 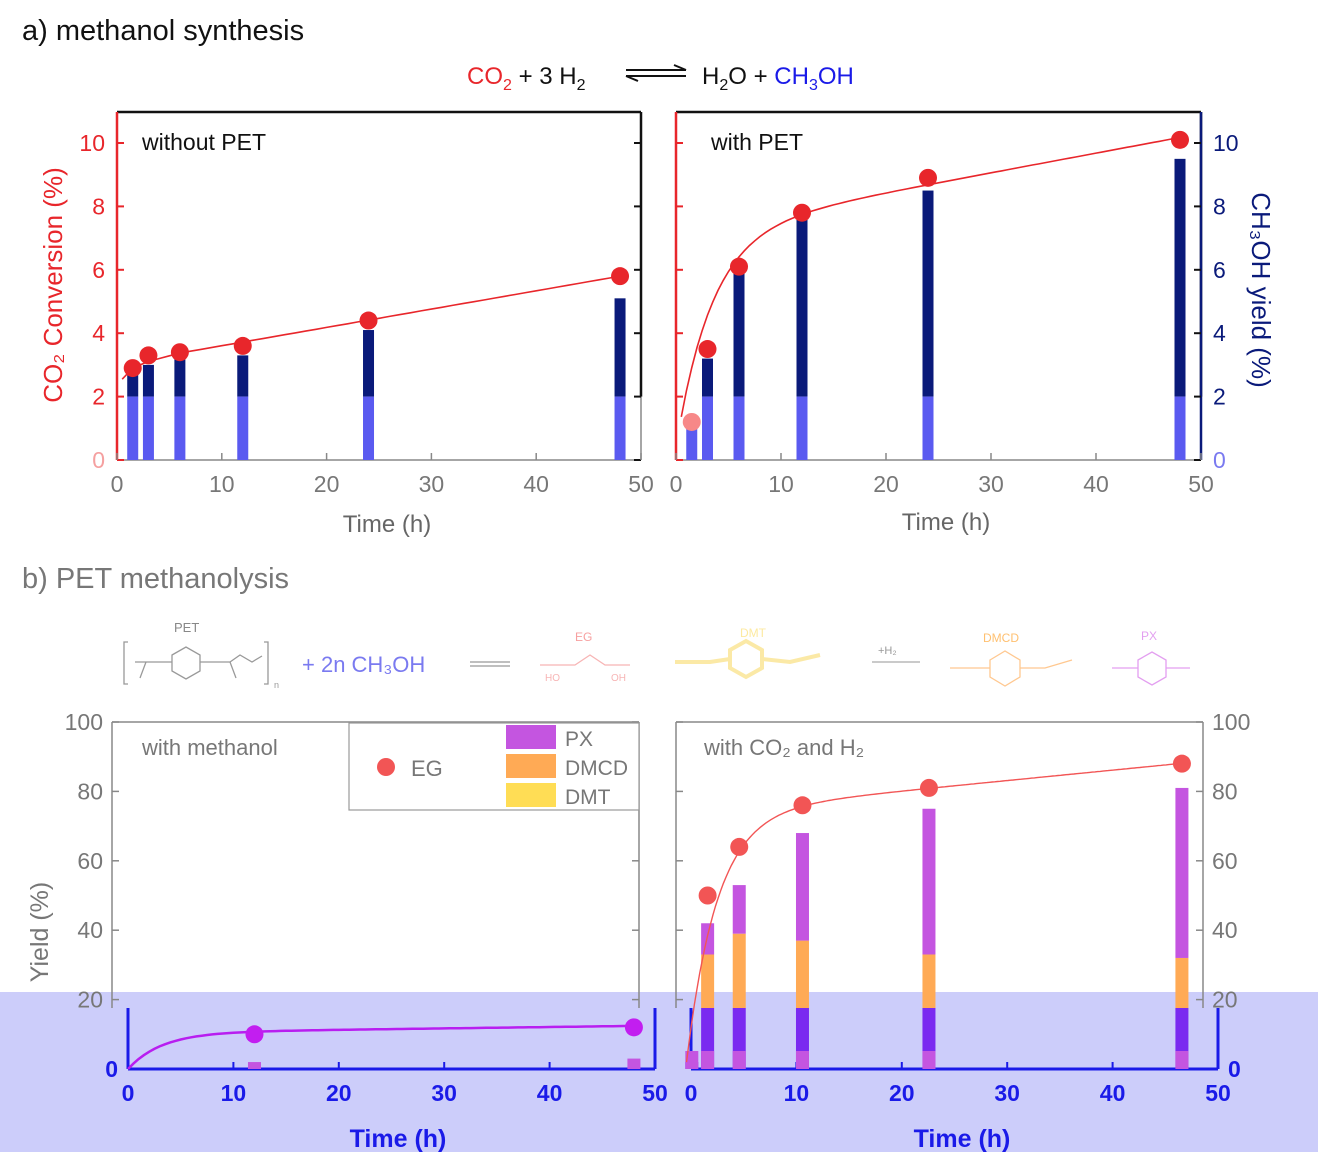 What do you see at coordinates (490, 664) in the screenshot?
I see `scheme-equilibrium-arrow-icon` at bounding box center [490, 664].